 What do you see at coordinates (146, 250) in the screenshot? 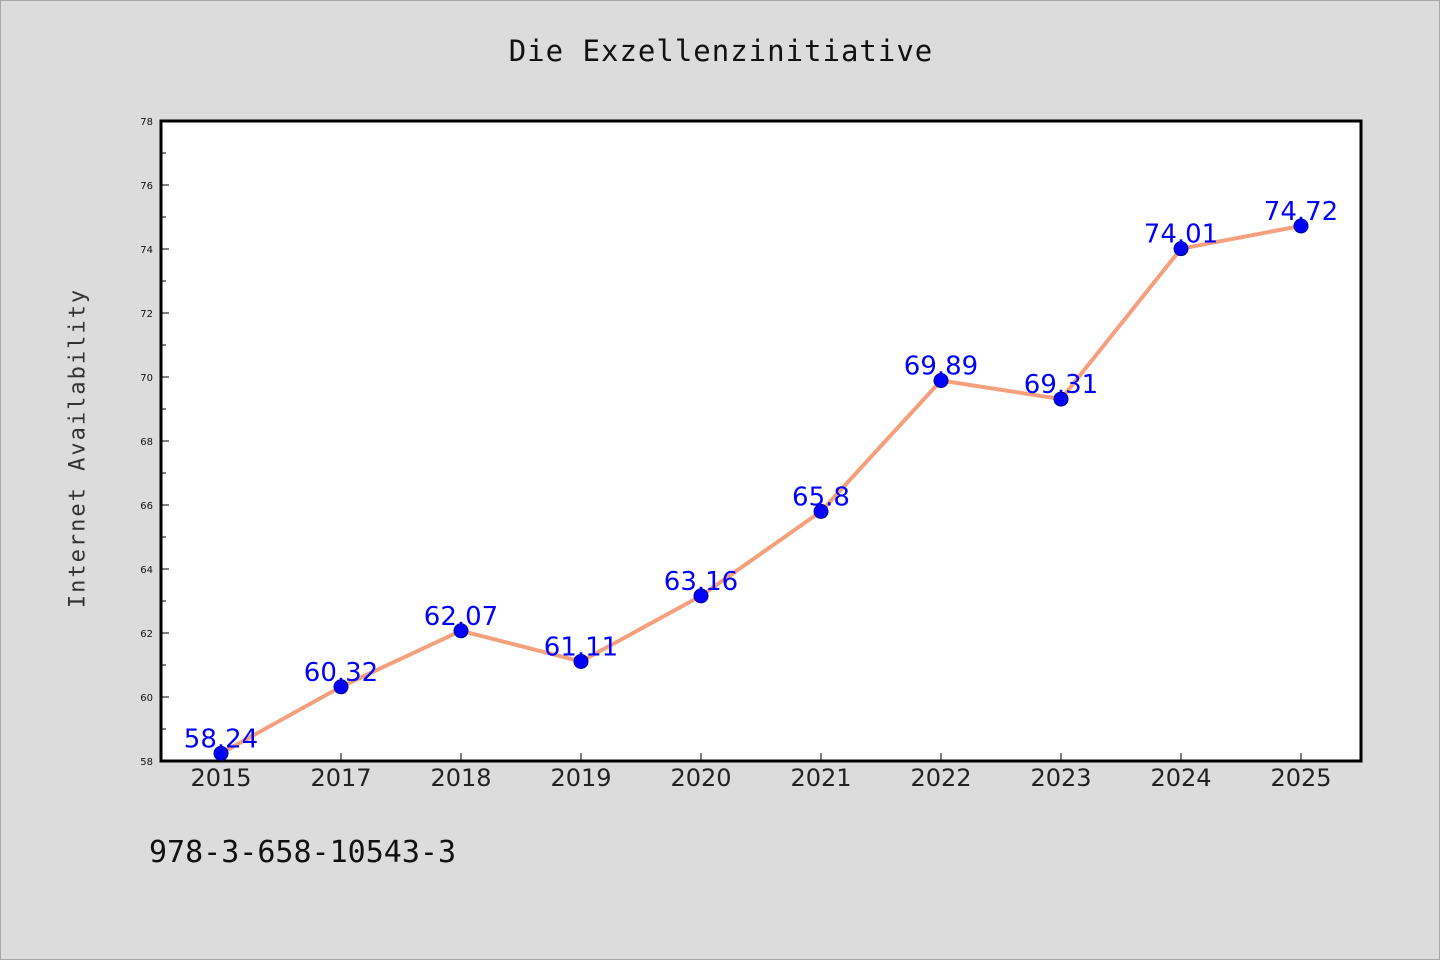
I see `y-tick-label: 74` at bounding box center [146, 250].